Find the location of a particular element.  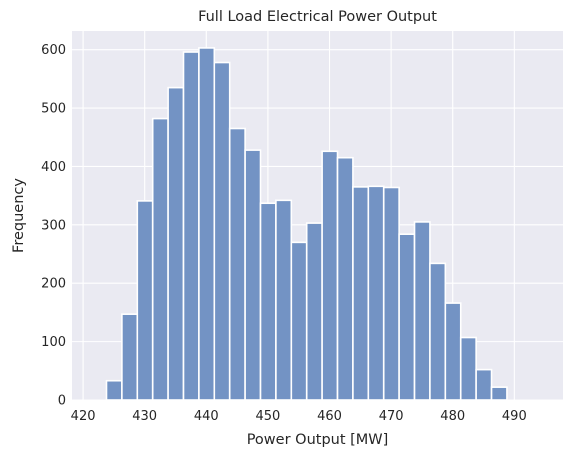

chart-title: Full Load Electrical Power Output is located at coordinates (317, 17).